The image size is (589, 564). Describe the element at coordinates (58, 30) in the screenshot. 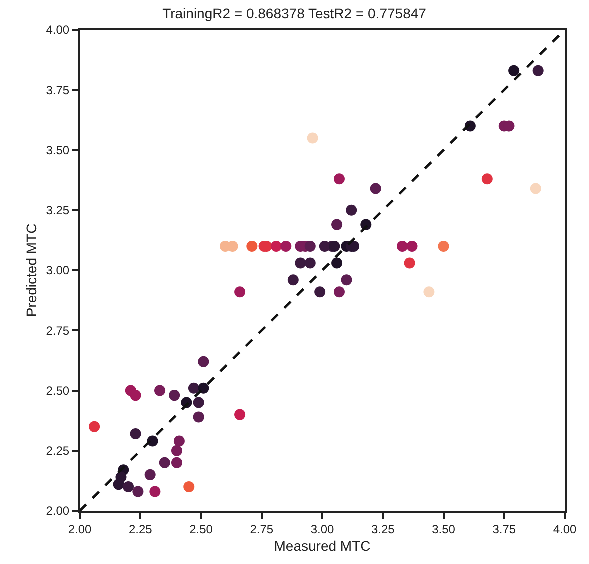

I see `y-tick-label: 4.00` at that location.